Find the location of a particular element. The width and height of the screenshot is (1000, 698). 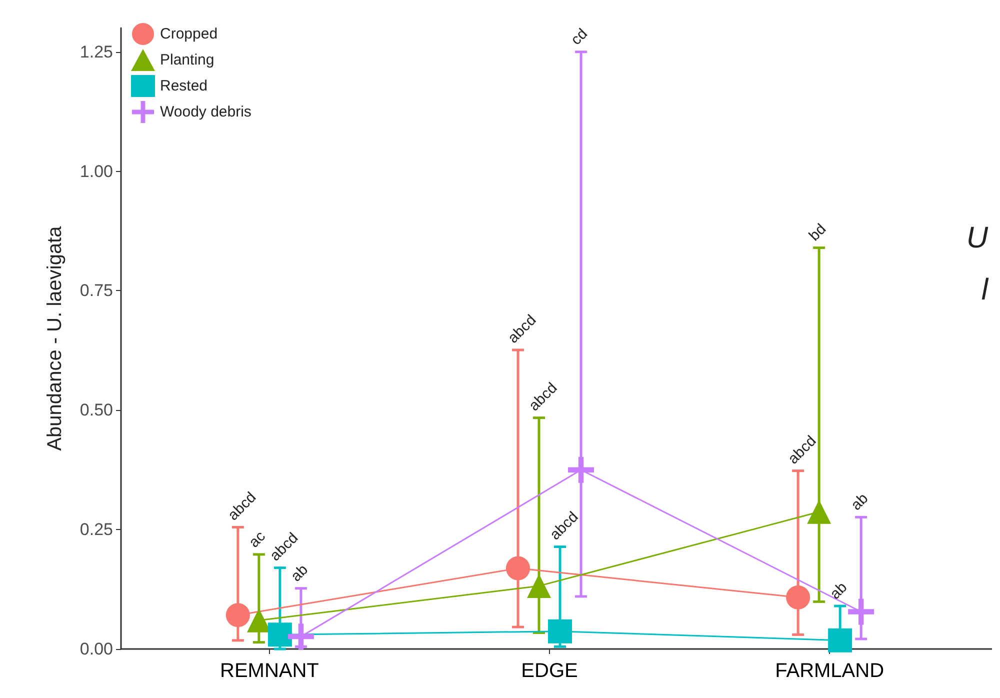

annotation: bd is located at coordinates (818, 232).